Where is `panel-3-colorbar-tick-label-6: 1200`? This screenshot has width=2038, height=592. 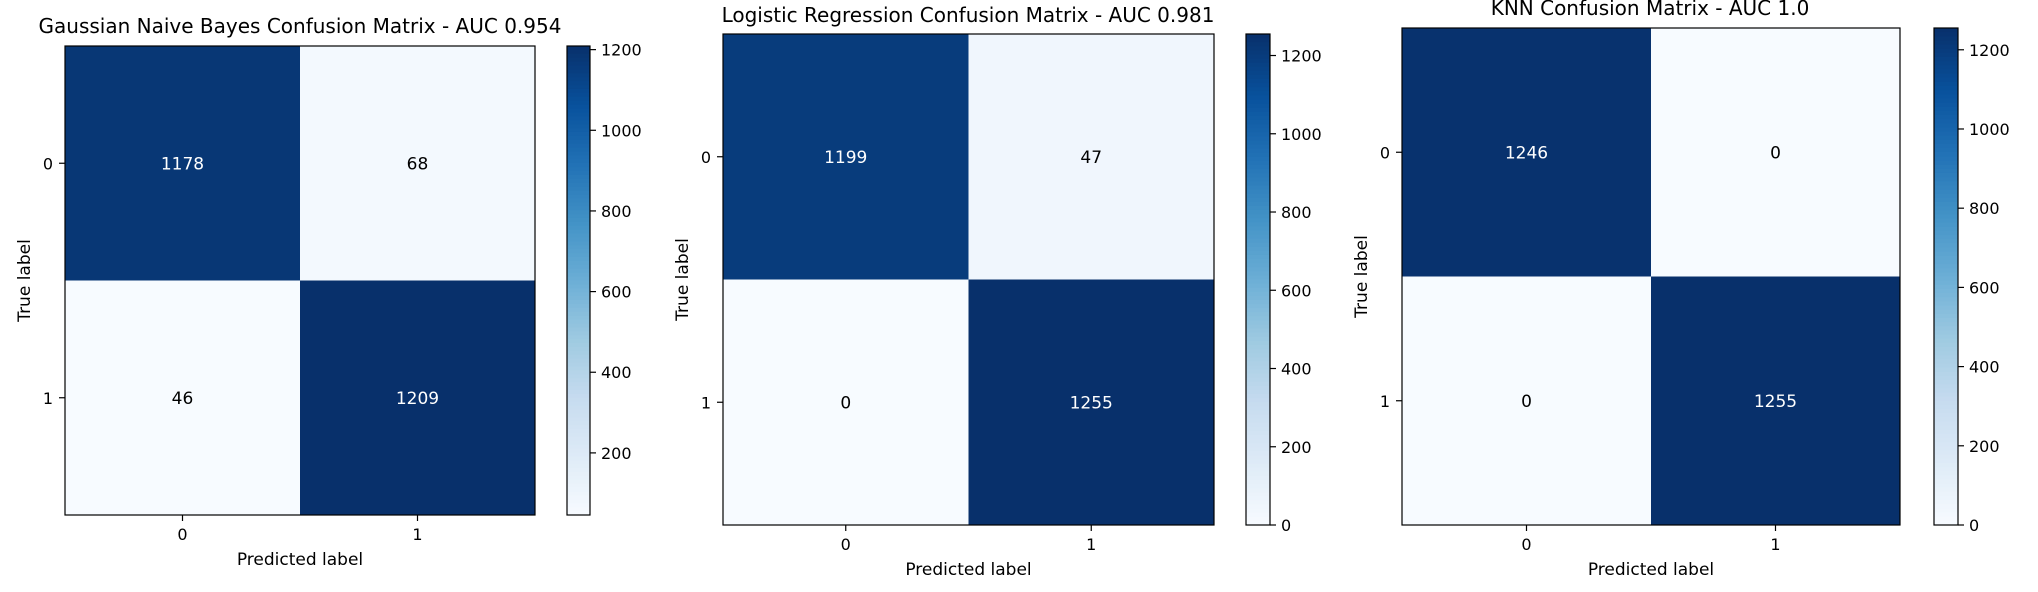
panel-3-colorbar-tick-label-6: 1200 is located at coordinates (1989, 50).